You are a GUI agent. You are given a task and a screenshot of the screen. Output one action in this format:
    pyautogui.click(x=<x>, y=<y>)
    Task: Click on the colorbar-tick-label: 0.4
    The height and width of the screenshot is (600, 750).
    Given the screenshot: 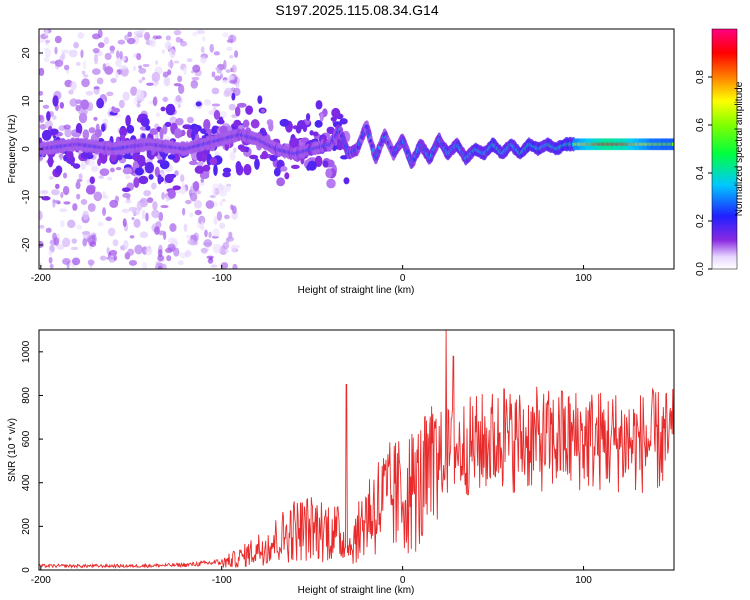 What is the action you would take?
    pyautogui.click(x=700, y=173)
    